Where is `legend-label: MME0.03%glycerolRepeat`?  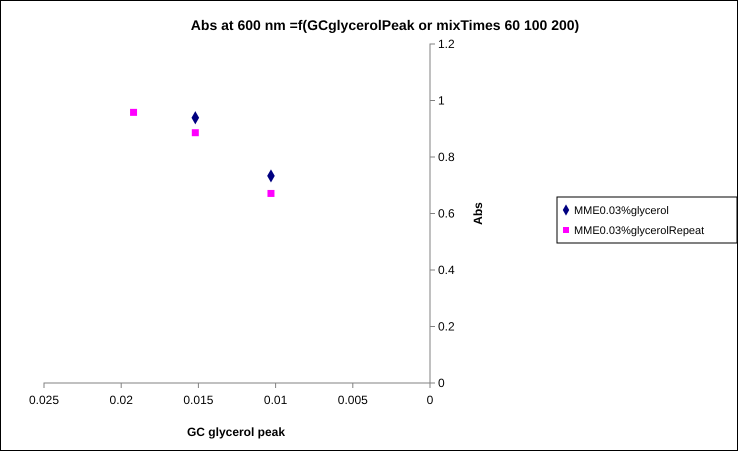
legend-label: MME0.03%glycerolRepeat is located at coordinates (639, 231).